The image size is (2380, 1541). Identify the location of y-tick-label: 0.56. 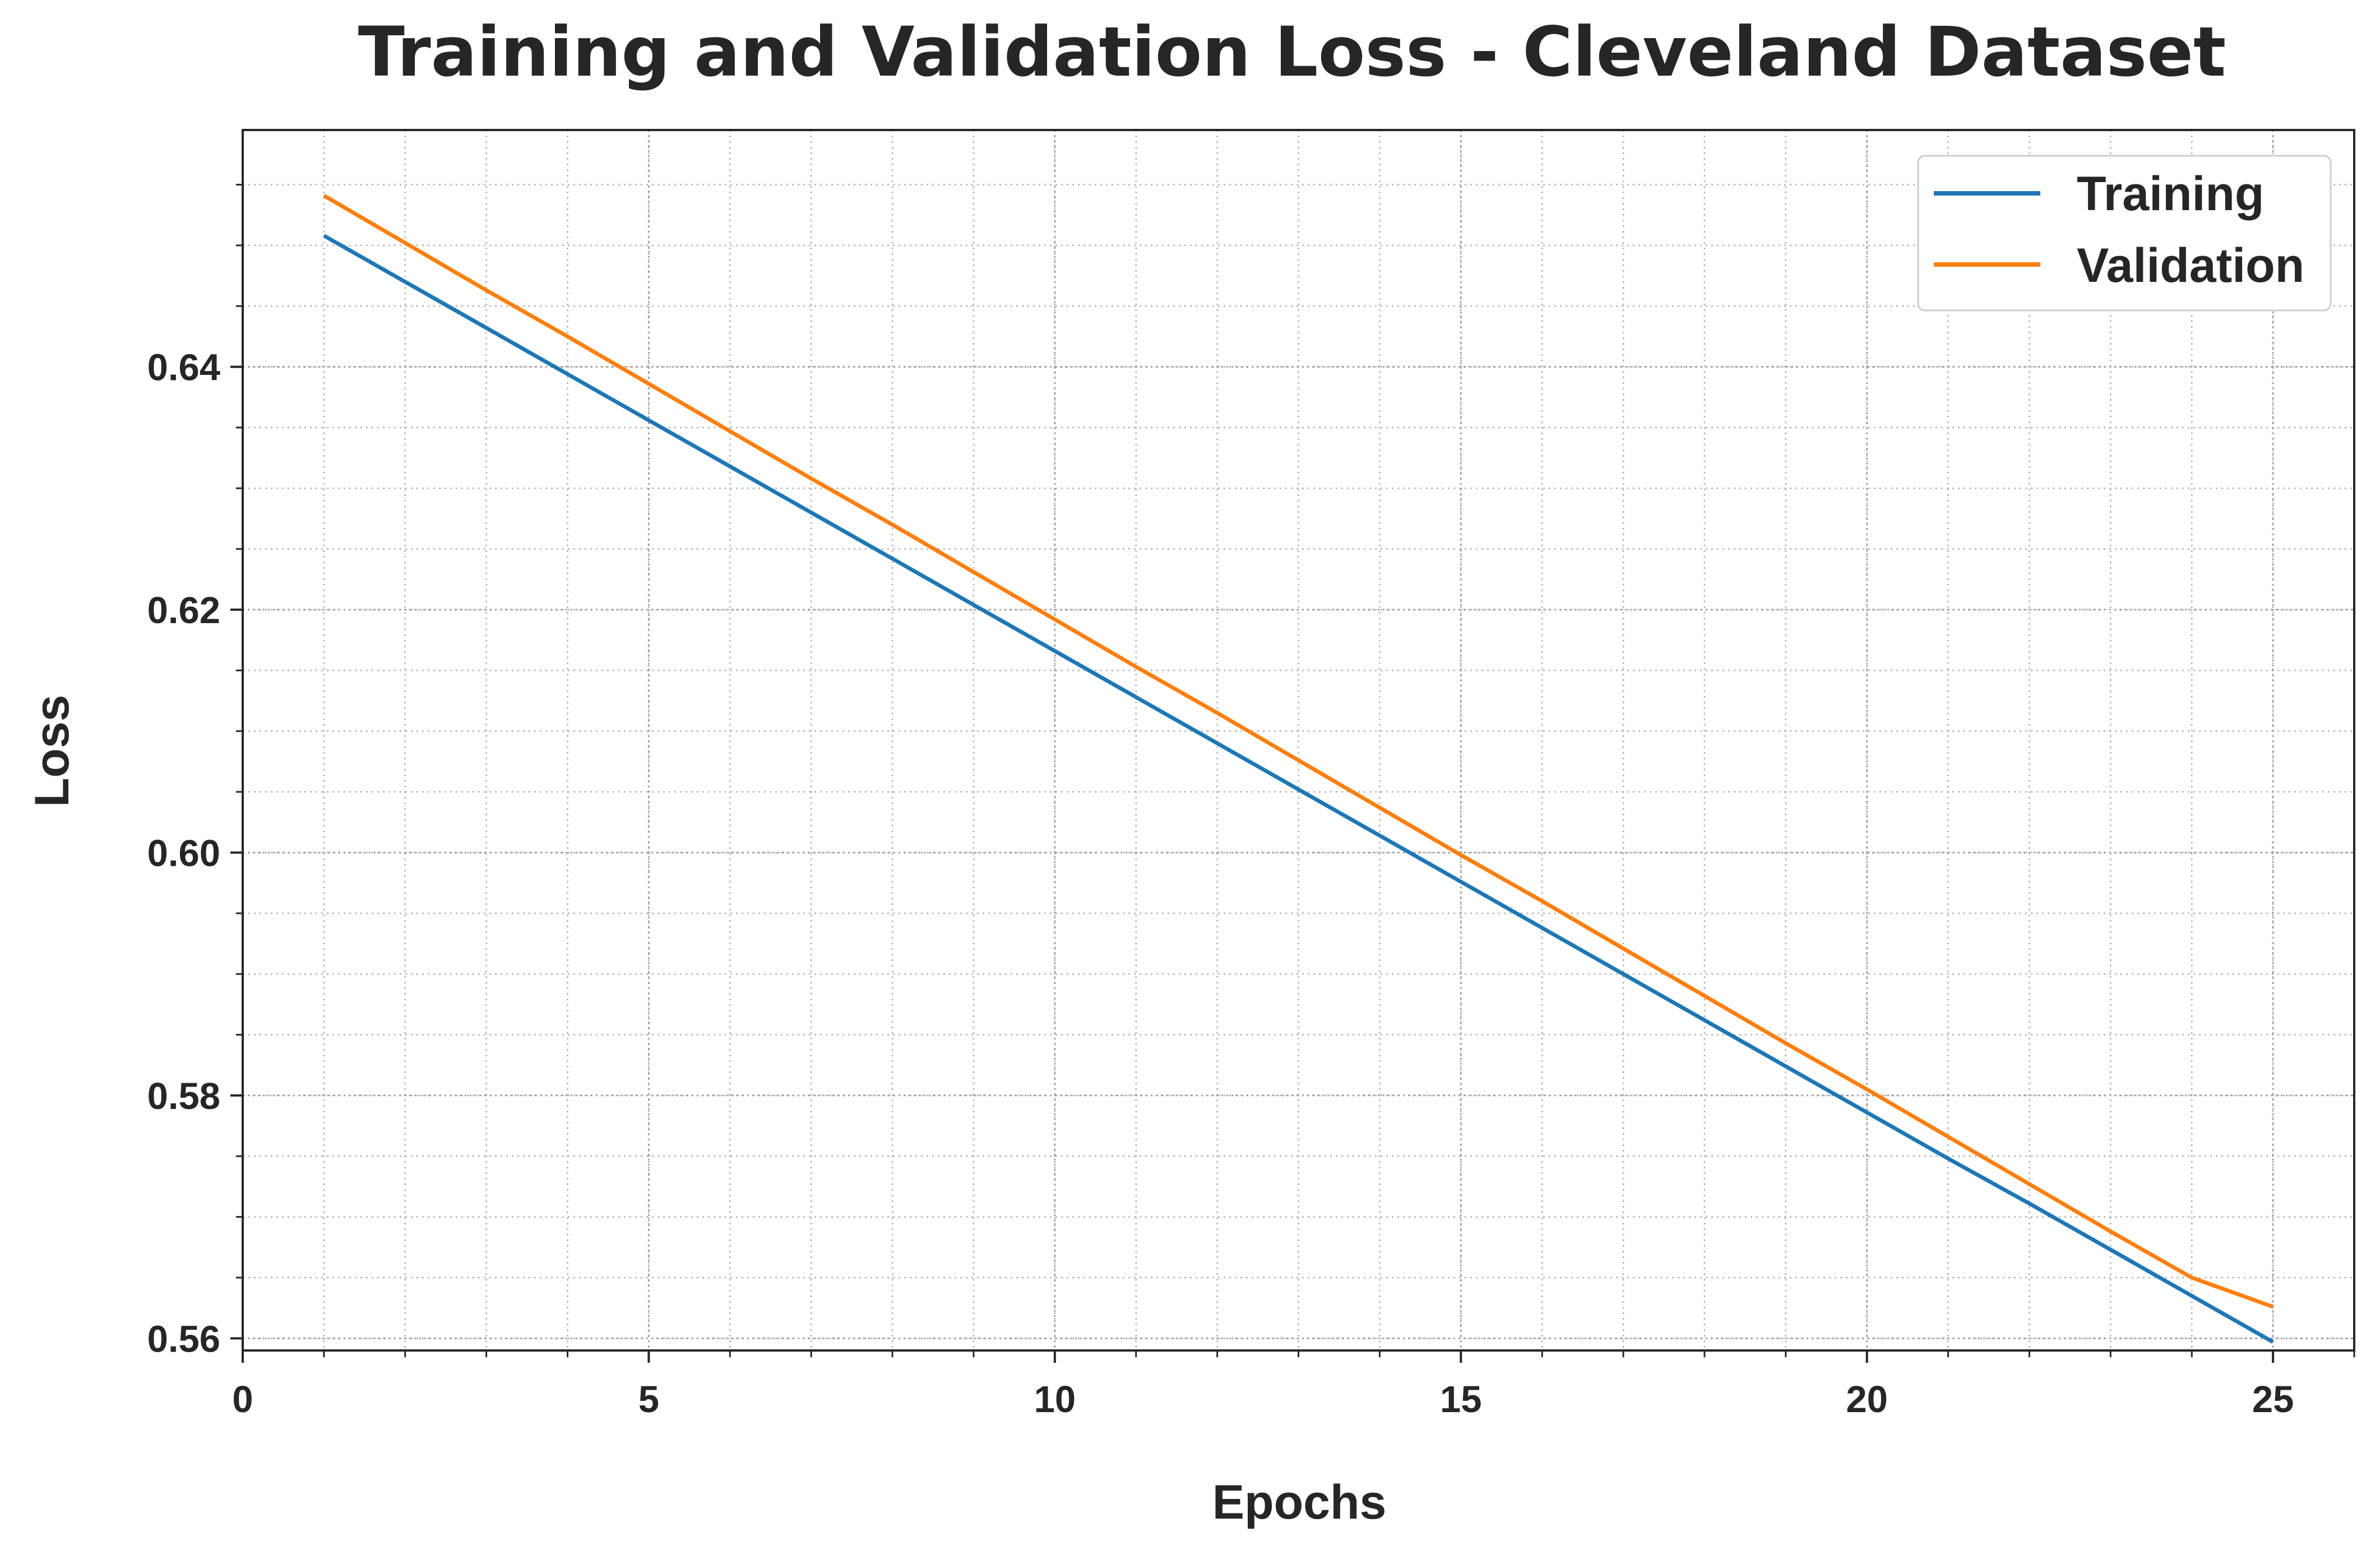
(184, 1339).